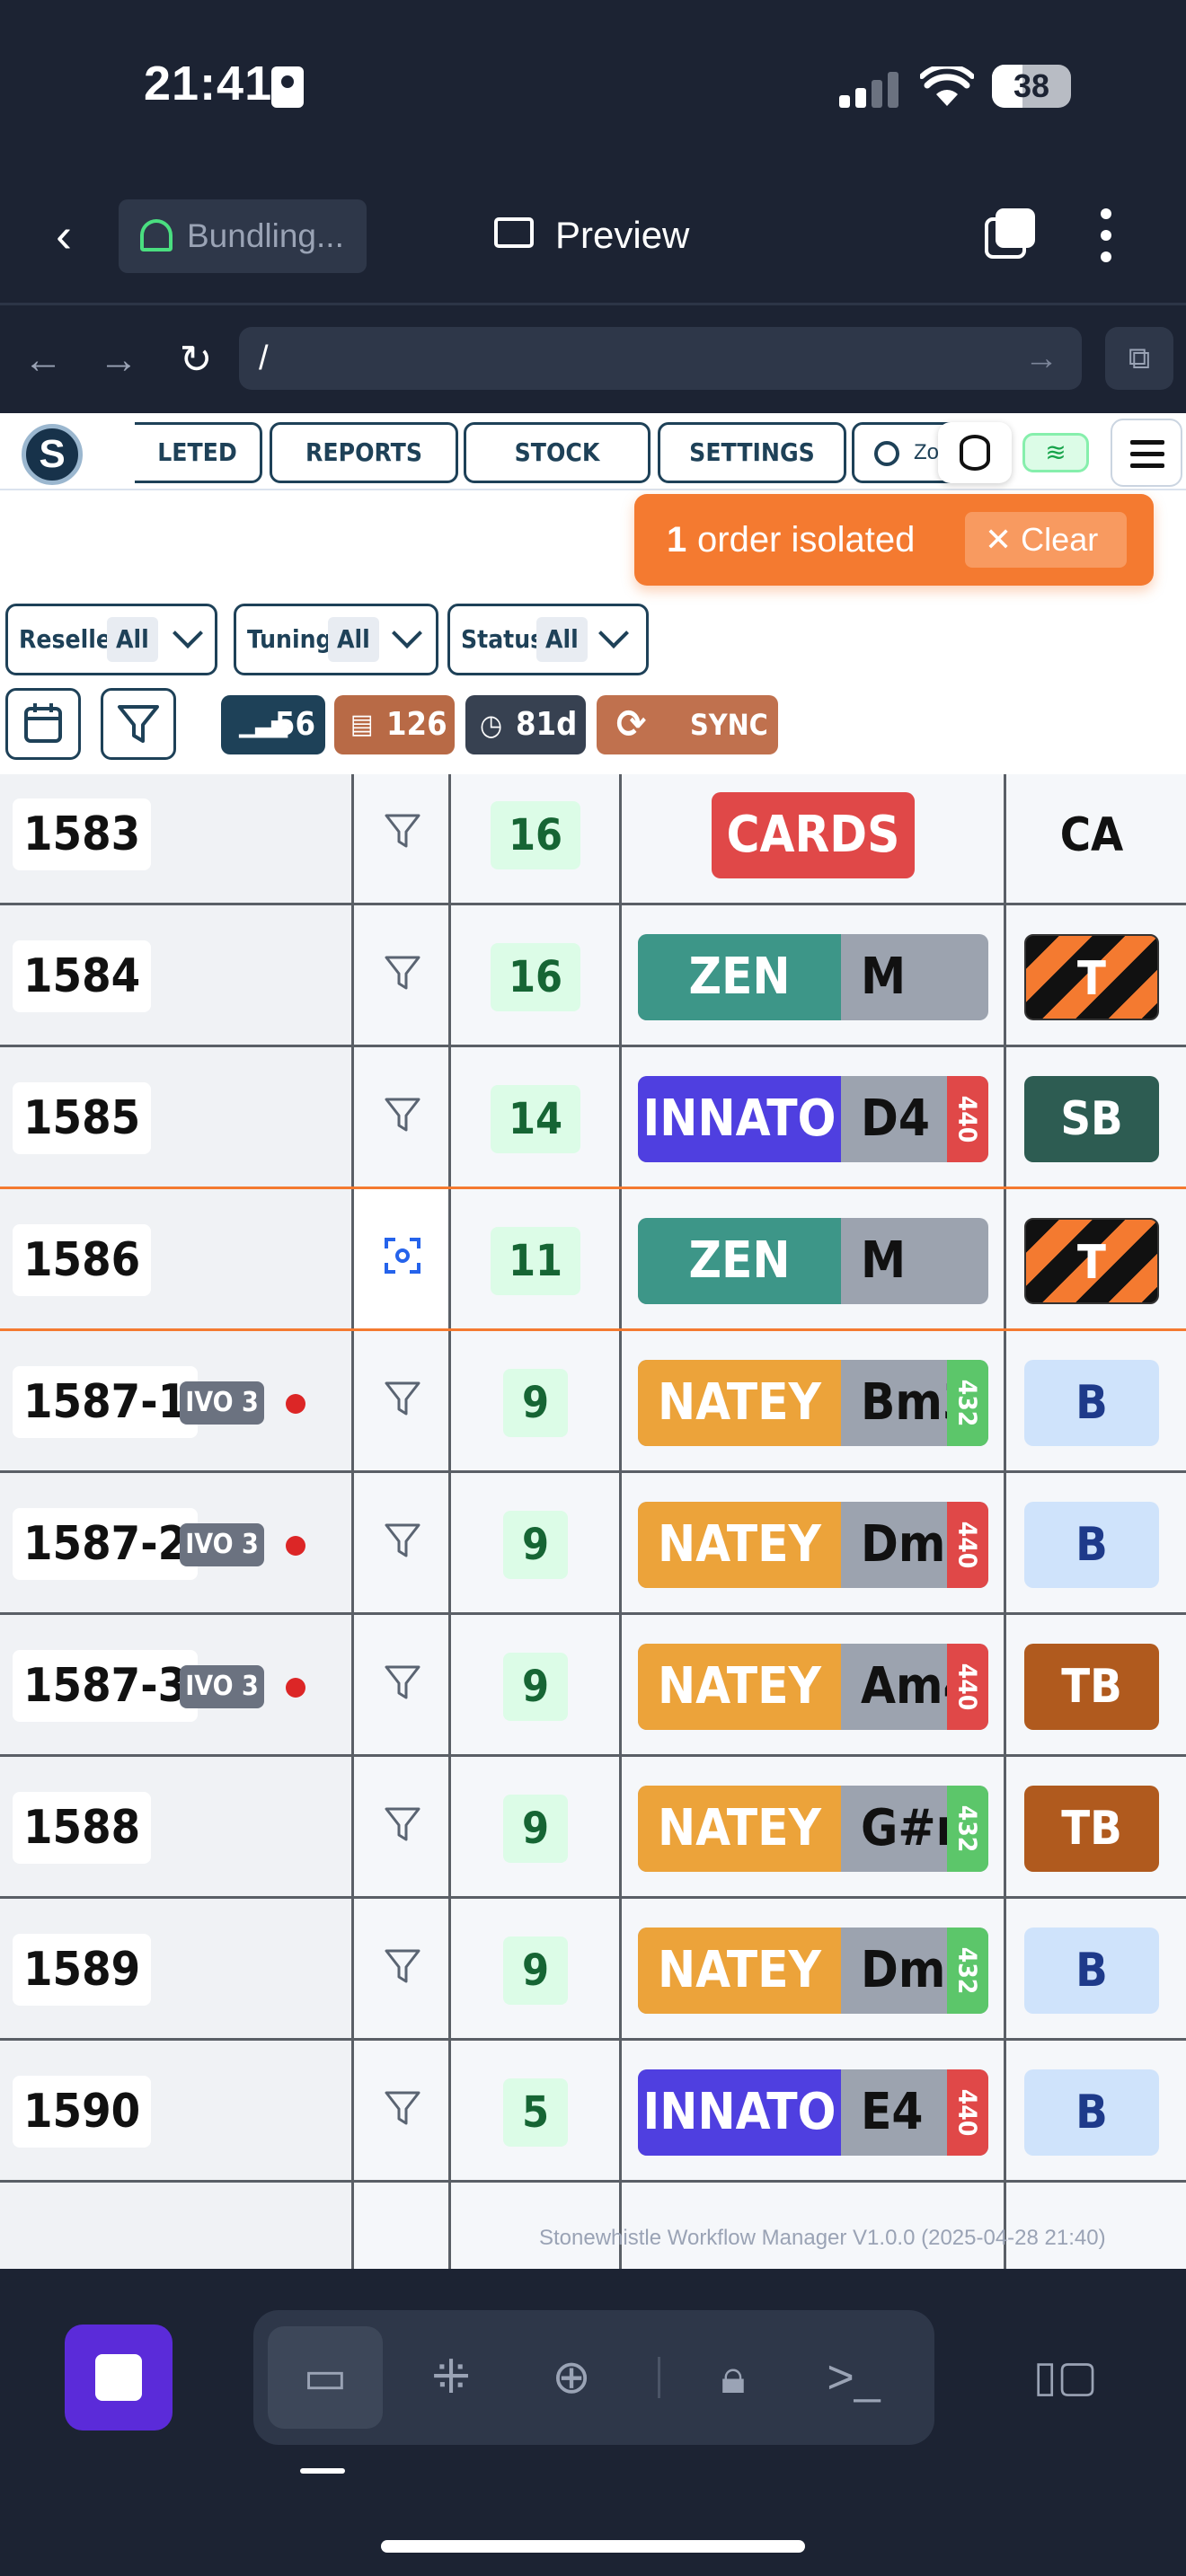 The width and height of the screenshot is (1186, 2576). Describe the element at coordinates (1010, 234) in the screenshot. I see `tabs-icon` at that location.